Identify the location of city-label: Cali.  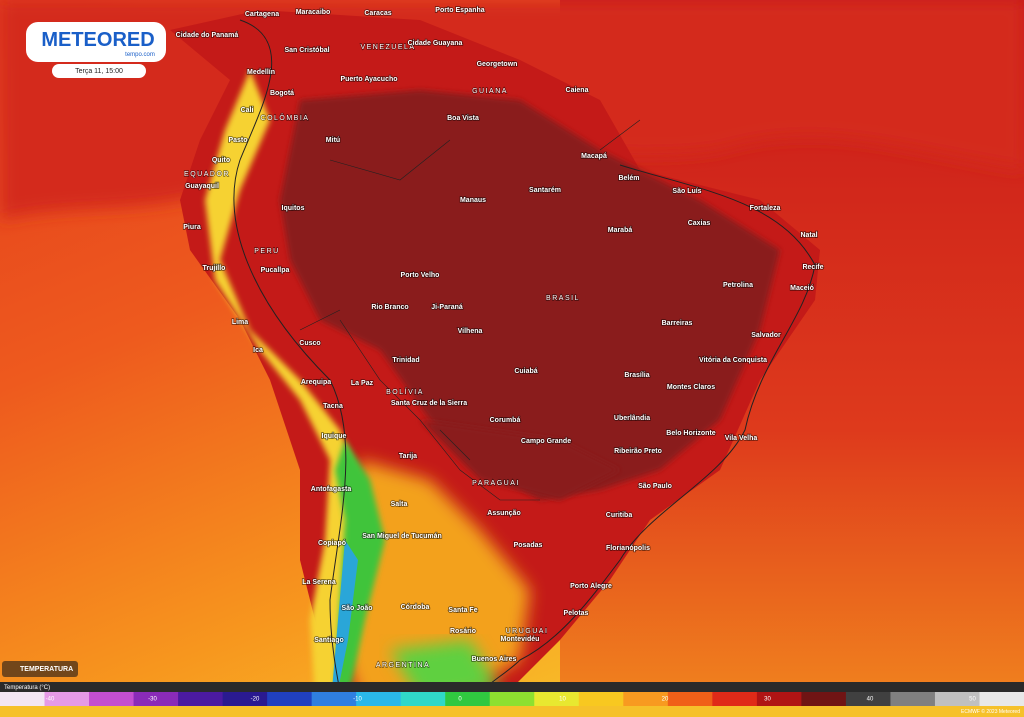
(247, 110).